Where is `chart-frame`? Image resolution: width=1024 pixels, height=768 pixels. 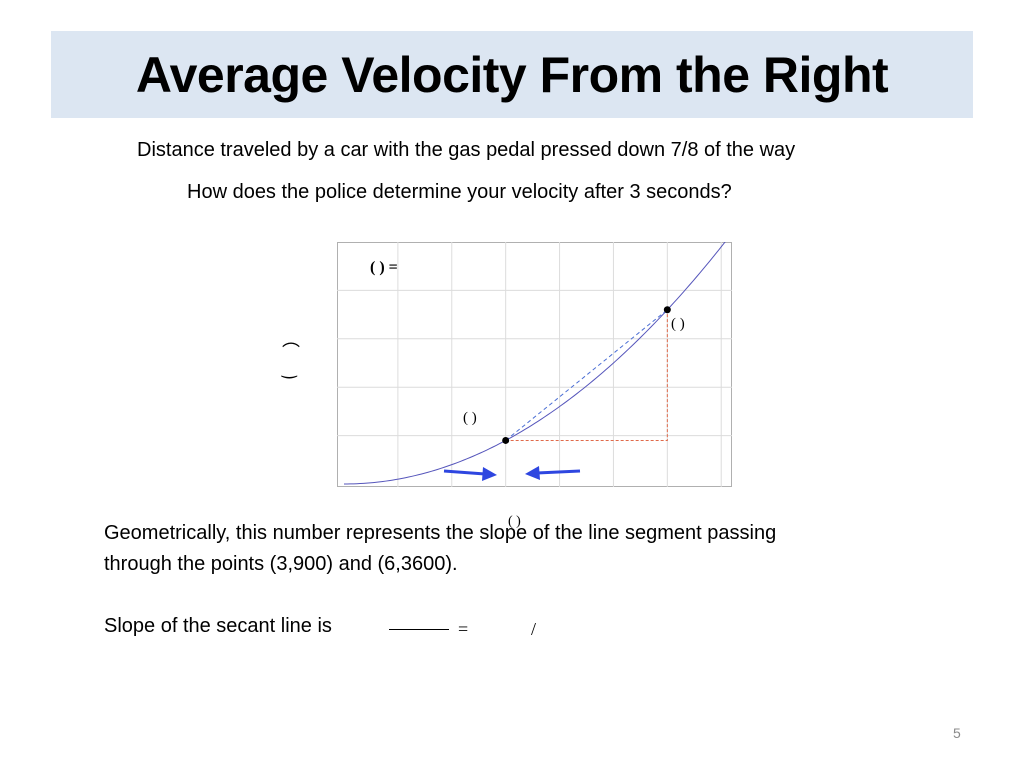 chart-frame is located at coordinates (534, 364).